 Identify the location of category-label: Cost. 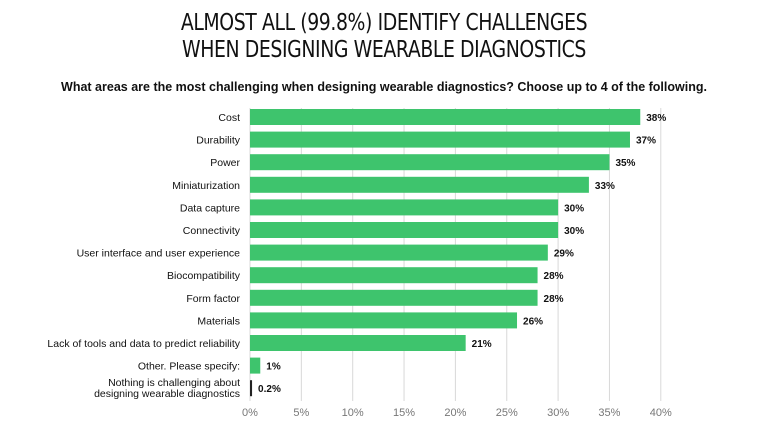
(229, 118).